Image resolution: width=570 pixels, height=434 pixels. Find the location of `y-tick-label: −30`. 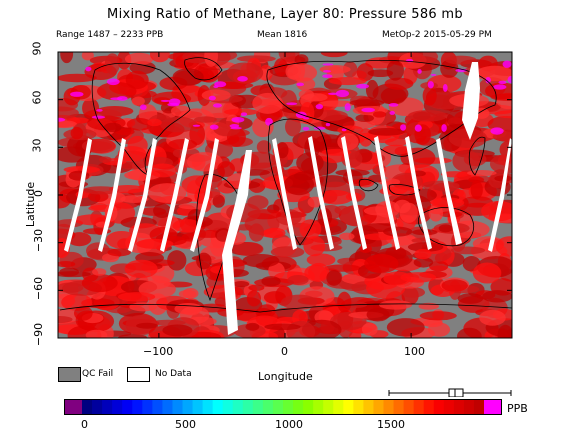

y-tick-label: −30 is located at coordinates (39, 240).